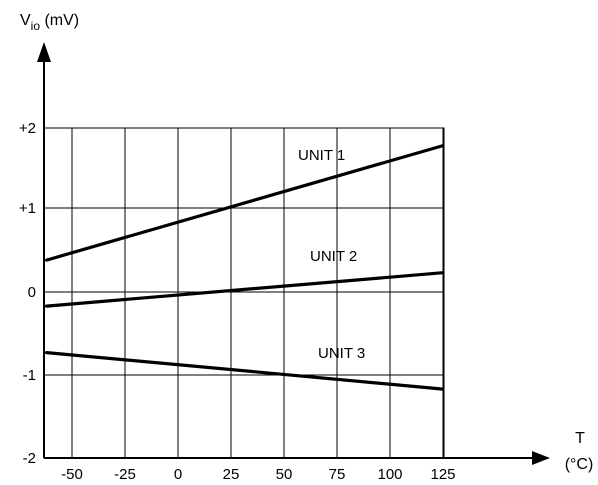 The height and width of the screenshot is (485, 598). What do you see at coordinates (36, 26) in the screenshot?
I see `y-axis-title-subscript: io` at bounding box center [36, 26].